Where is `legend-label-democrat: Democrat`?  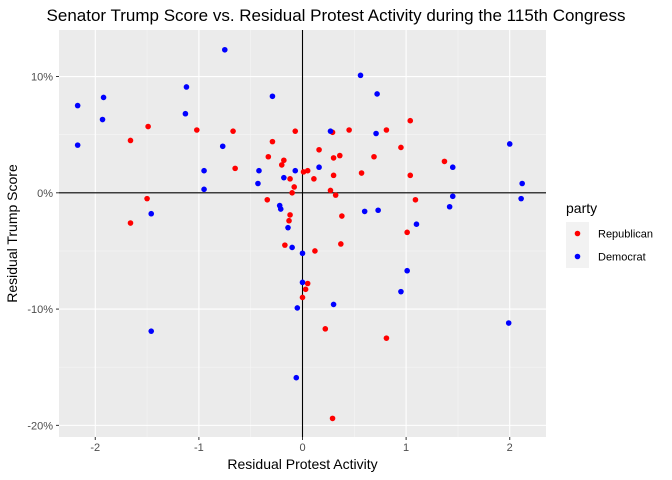
legend-label-democrat: Democrat is located at coordinates (622, 258).